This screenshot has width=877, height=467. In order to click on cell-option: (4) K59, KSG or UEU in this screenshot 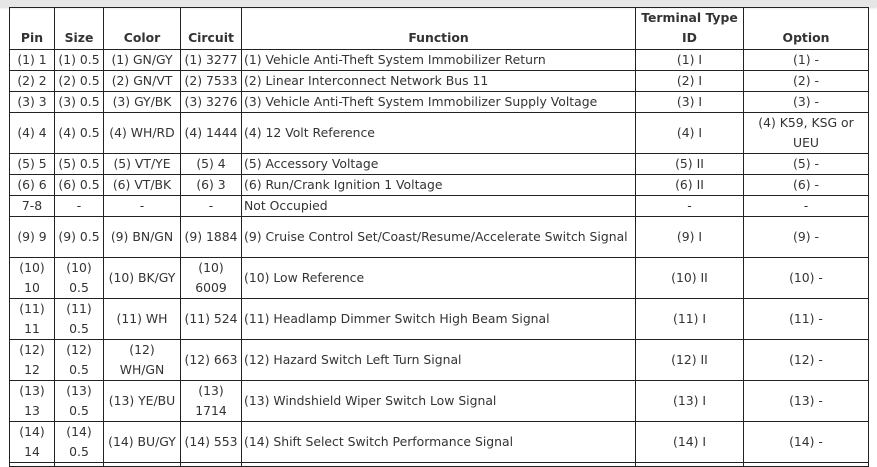, I will do `click(806, 133)`.